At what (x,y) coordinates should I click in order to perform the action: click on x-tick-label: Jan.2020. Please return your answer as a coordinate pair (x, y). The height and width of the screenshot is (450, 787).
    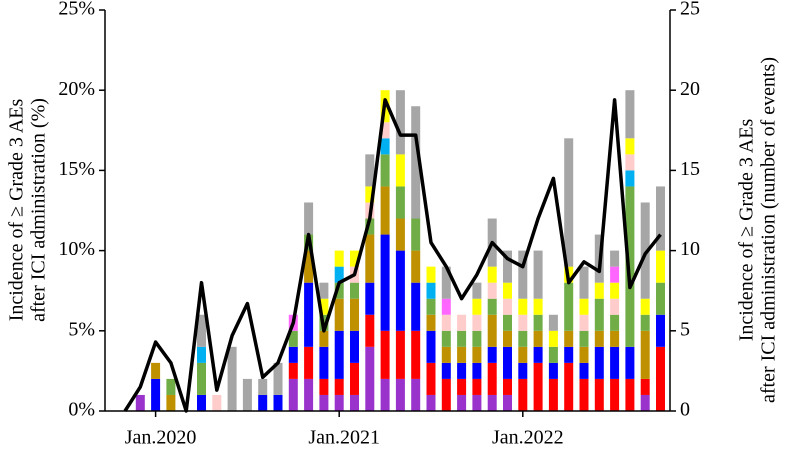
    Looking at the image, I should click on (161, 438).